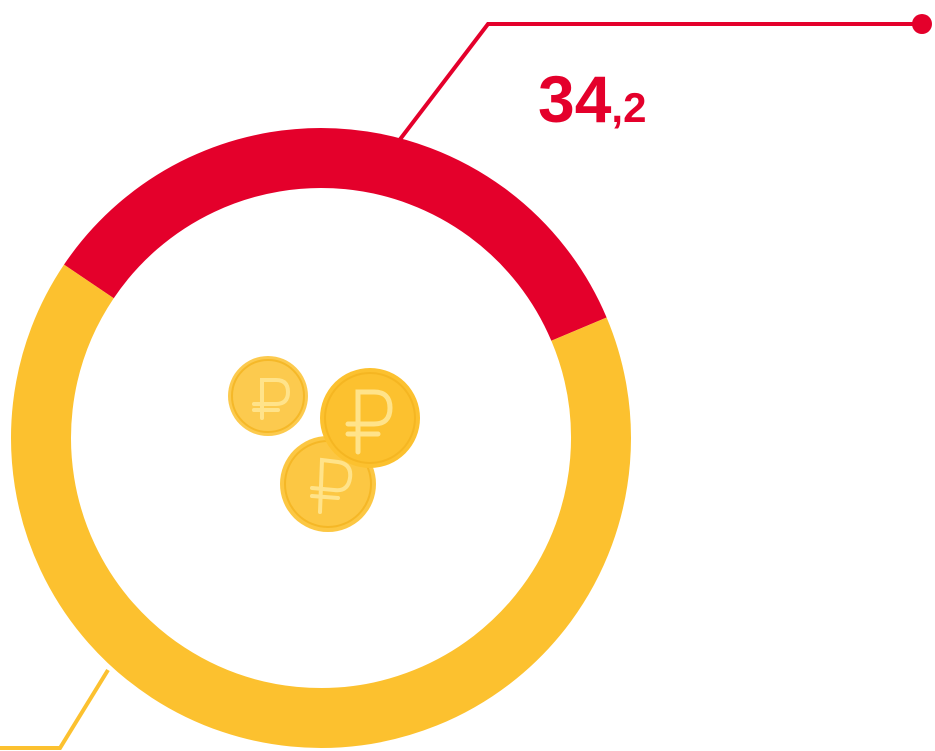 The height and width of the screenshot is (751, 935). I want to click on red-segment-label: 34,2, so click(592, 103).